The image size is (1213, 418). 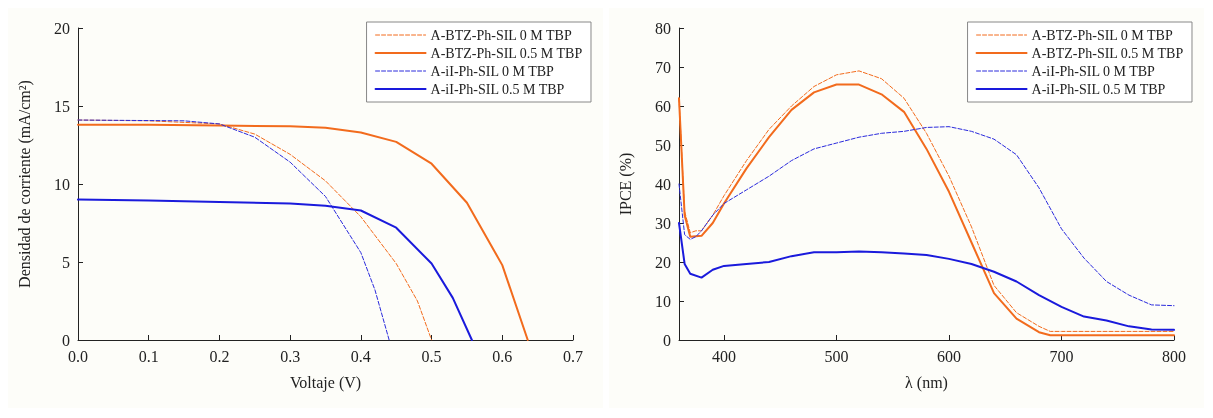 I want to click on y-tick-label: 60, so click(x=663, y=106).